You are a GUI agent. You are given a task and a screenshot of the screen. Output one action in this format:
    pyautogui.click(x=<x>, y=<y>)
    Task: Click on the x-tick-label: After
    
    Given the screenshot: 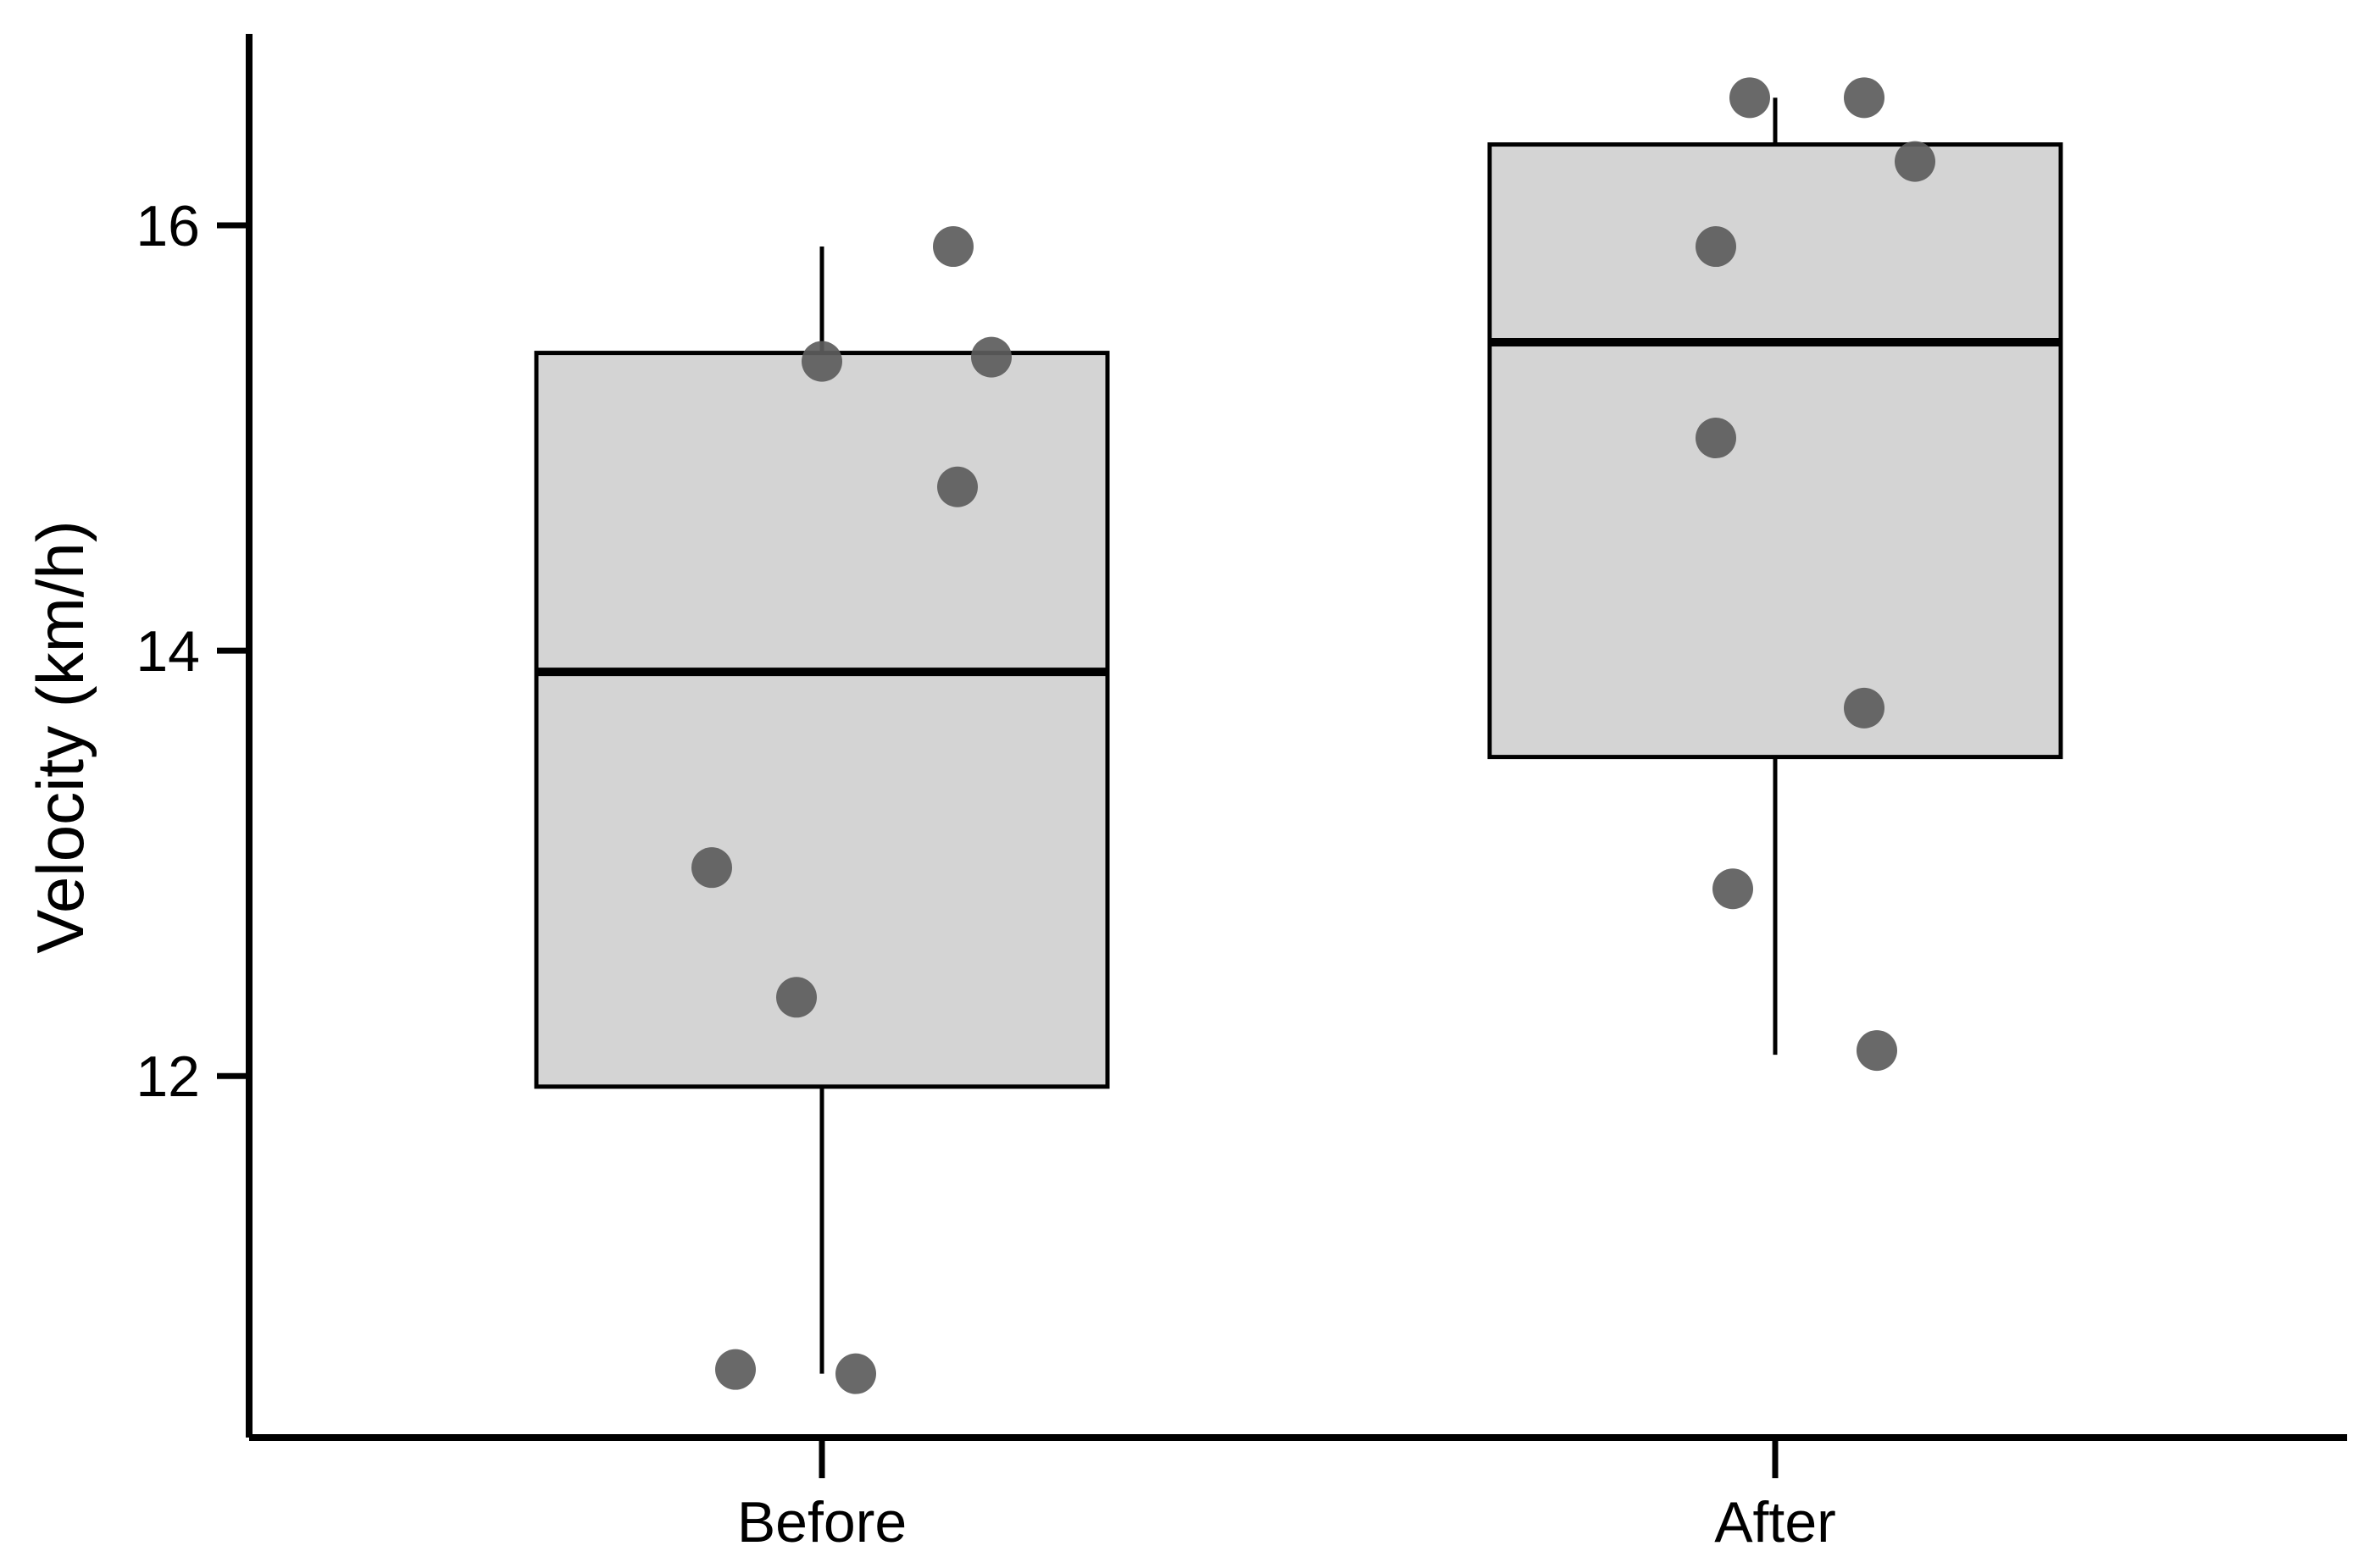 What is the action you would take?
    pyautogui.click(x=1775, y=1522)
    